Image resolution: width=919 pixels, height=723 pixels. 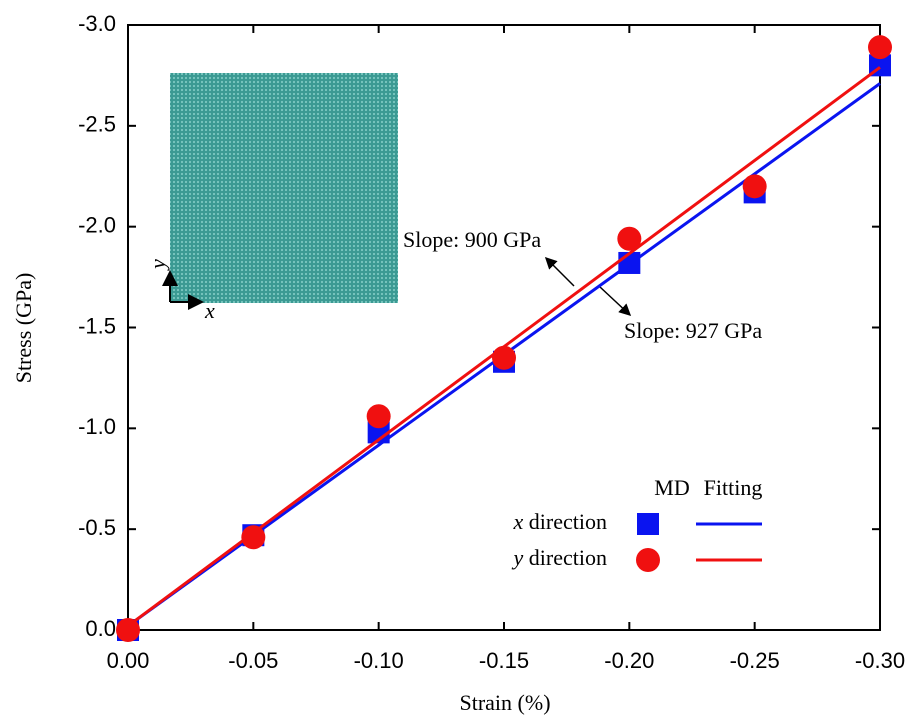 What do you see at coordinates (504, 660) in the screenshot?
I see `x-tick-label: -0.15` at bounding box center [504, 660].